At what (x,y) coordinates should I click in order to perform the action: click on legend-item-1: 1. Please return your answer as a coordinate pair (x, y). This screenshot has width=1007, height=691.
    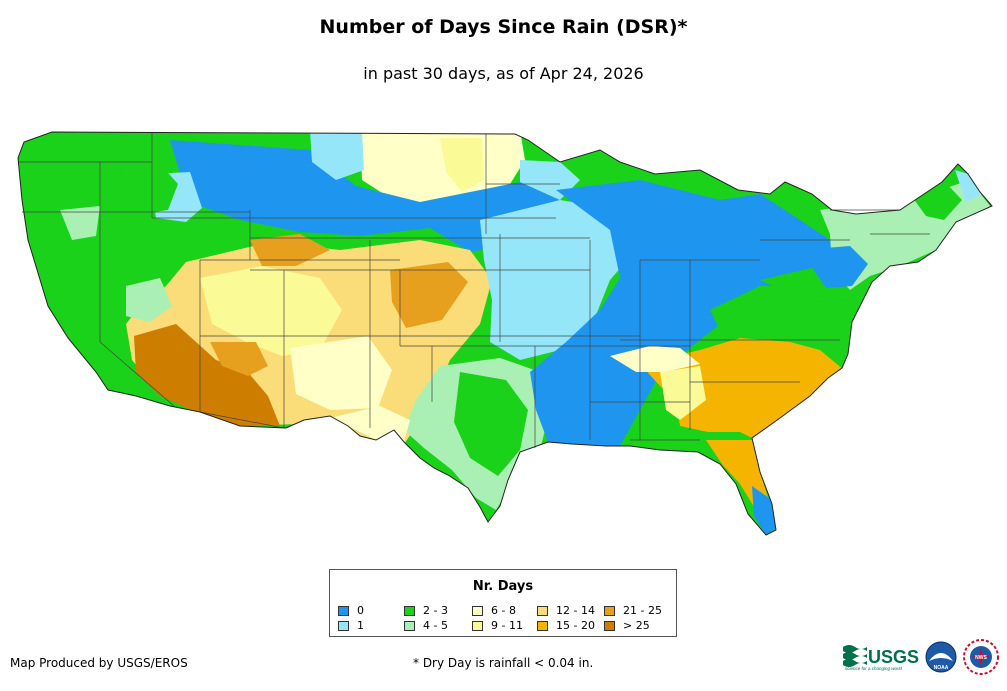
    Looking at the image, I should click on (351, 625).